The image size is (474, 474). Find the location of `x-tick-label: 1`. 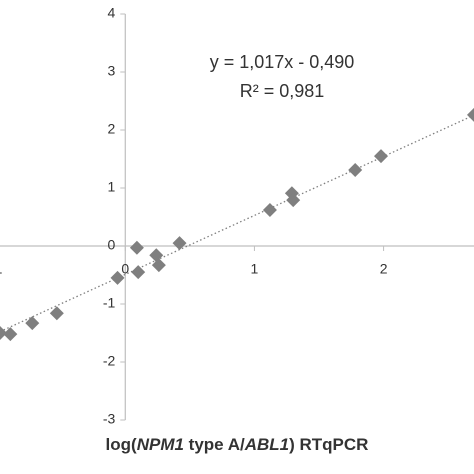

x-tick-label: 1 is located at coordinates (255, 269).